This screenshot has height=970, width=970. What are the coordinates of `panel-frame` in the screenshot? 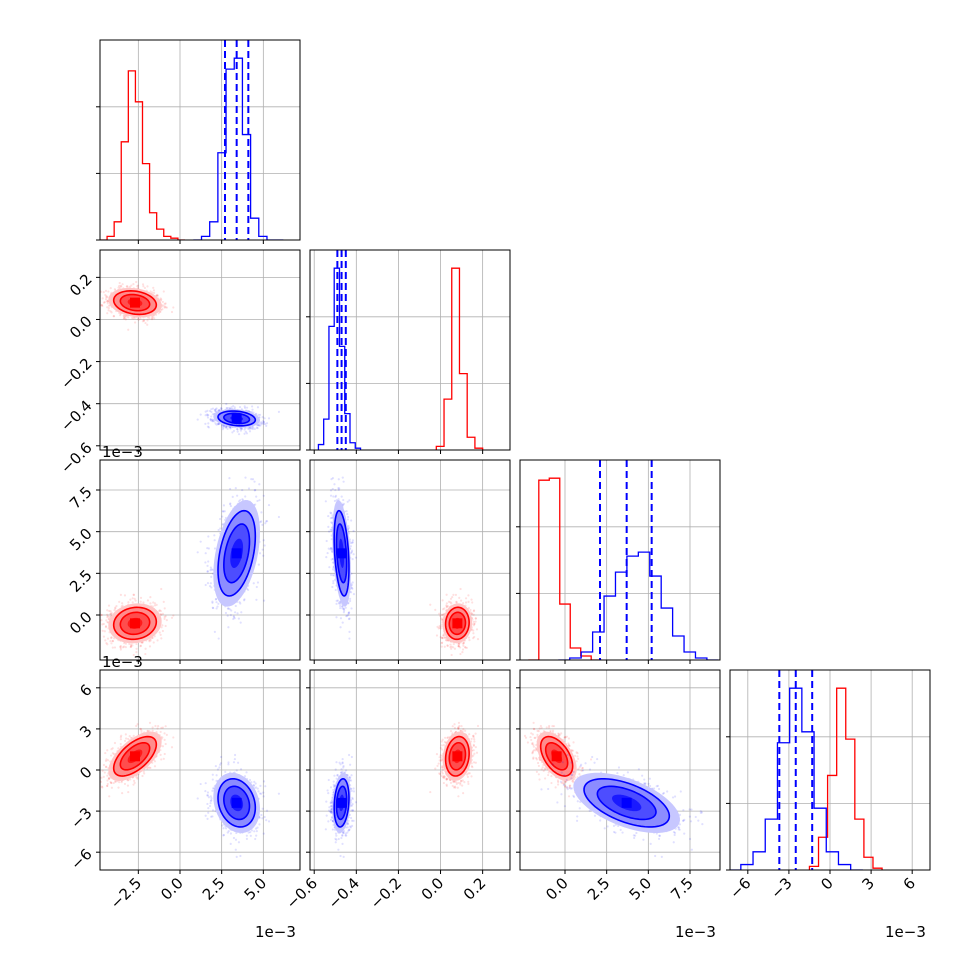 It's located at (200, 350).